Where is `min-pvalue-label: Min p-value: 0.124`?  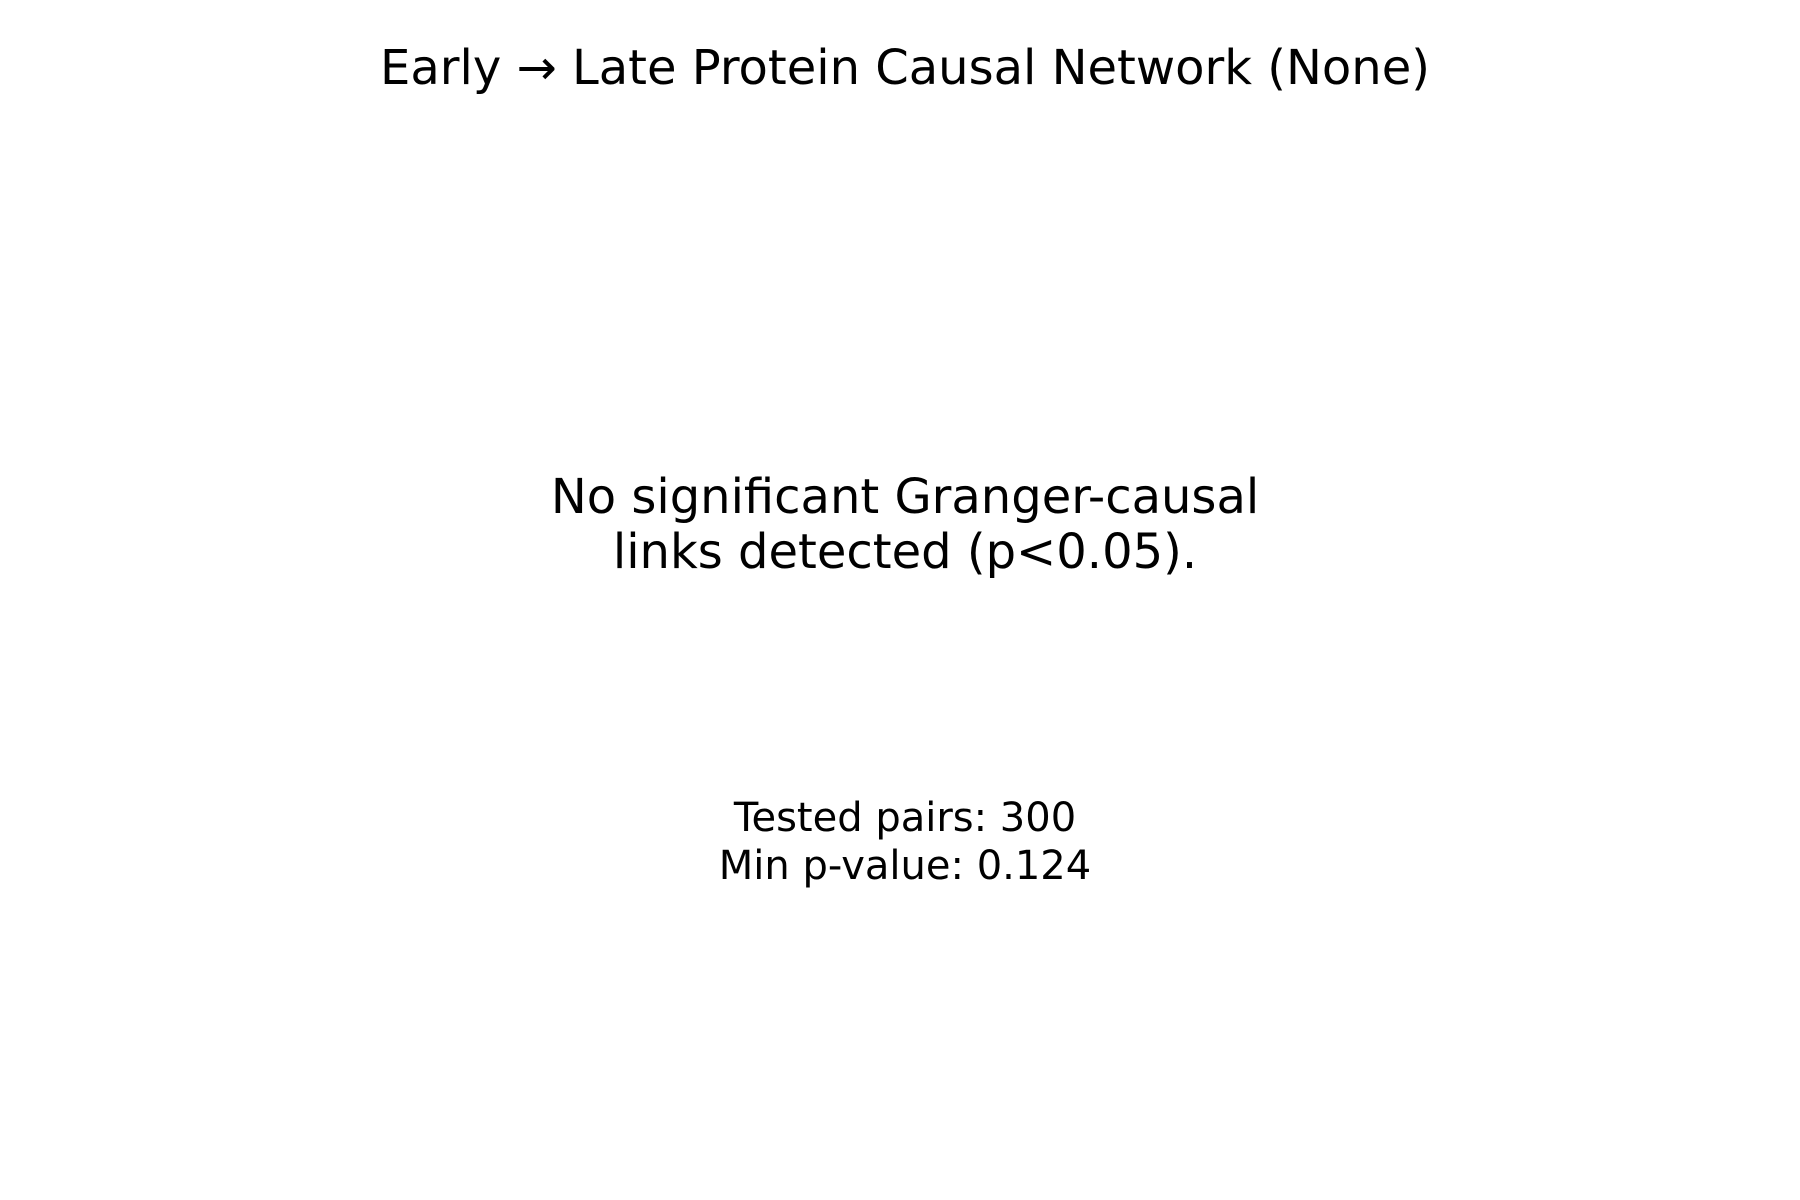 min-pvalue-label: Min p-value: 0.124 is located at coordinates (905, 866).